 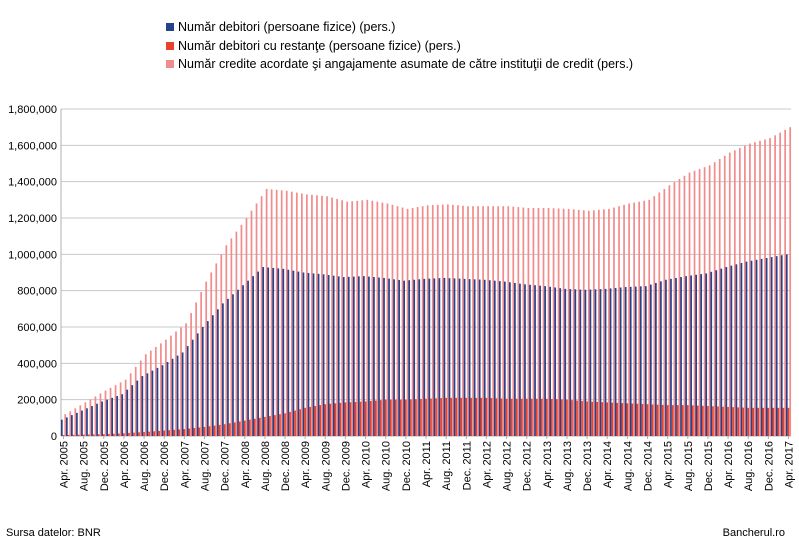 What do you see at coordinates (709, 466) in the screenshot?
I see `x-tick-label: Dec. 2015` at bounding box center [709, 466].